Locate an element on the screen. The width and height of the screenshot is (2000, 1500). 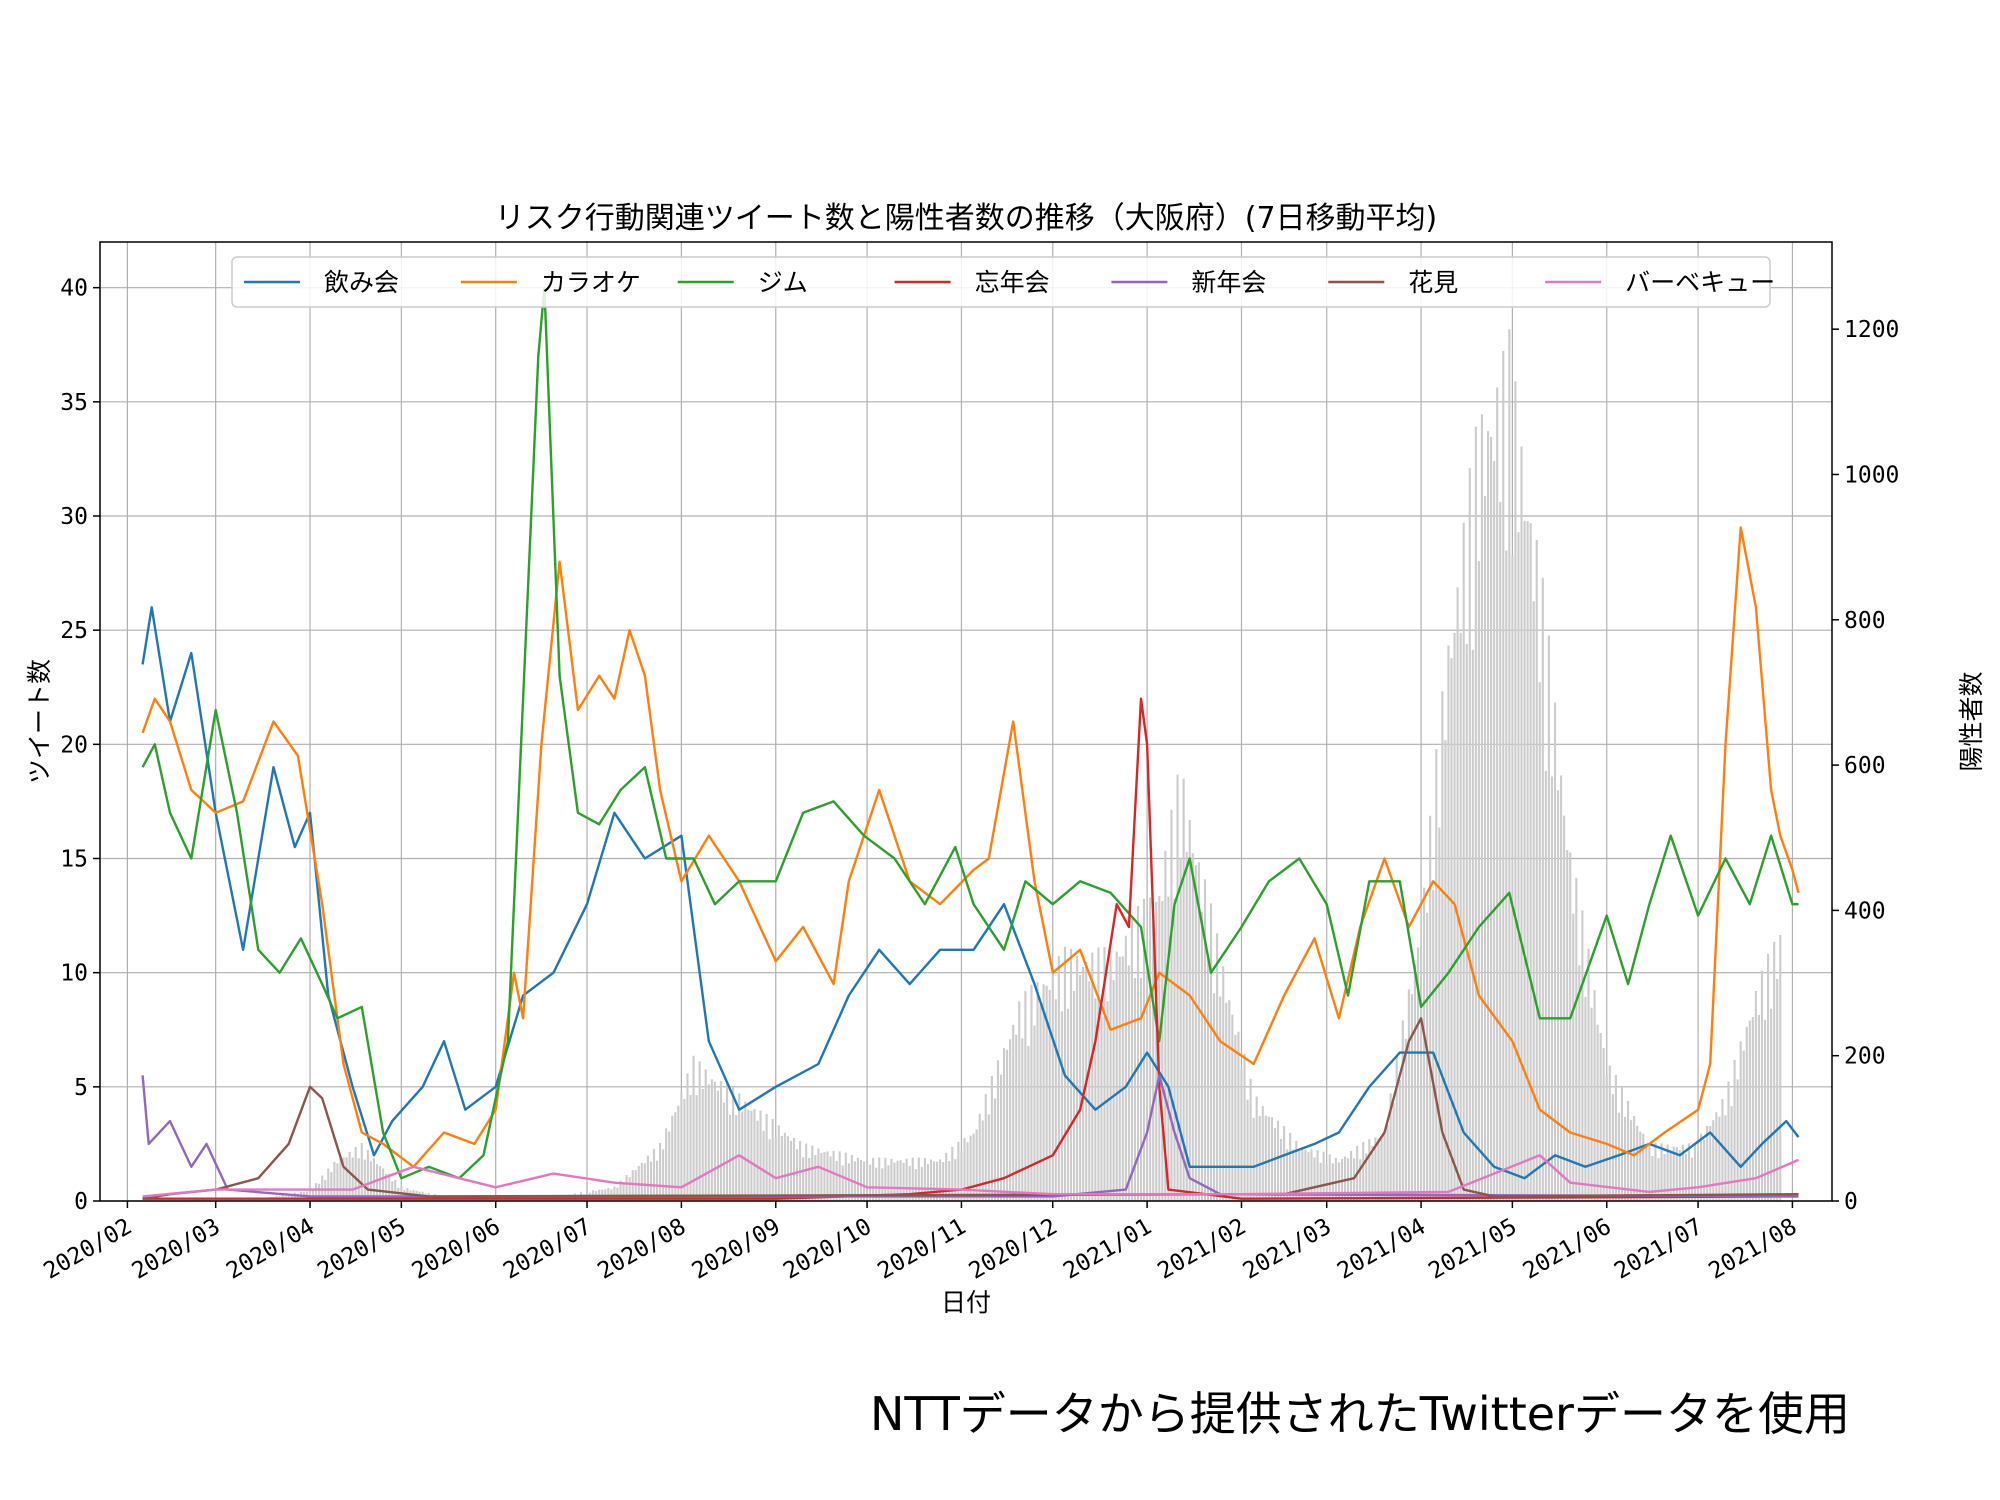
y2-tick-label: 0 is located at coordinates (1851, 1202).